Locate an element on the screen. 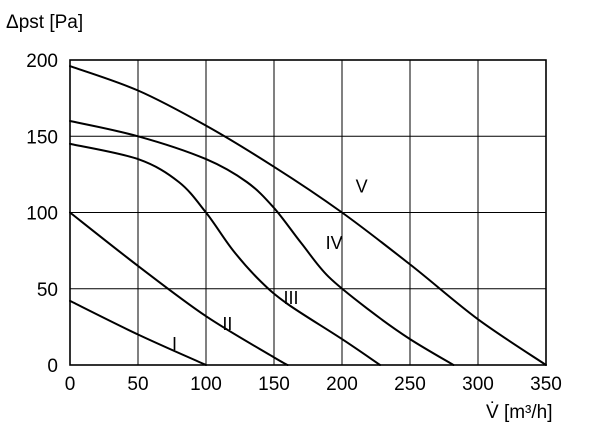  y-tick-label: 150 is located at coordinates (42, 137).